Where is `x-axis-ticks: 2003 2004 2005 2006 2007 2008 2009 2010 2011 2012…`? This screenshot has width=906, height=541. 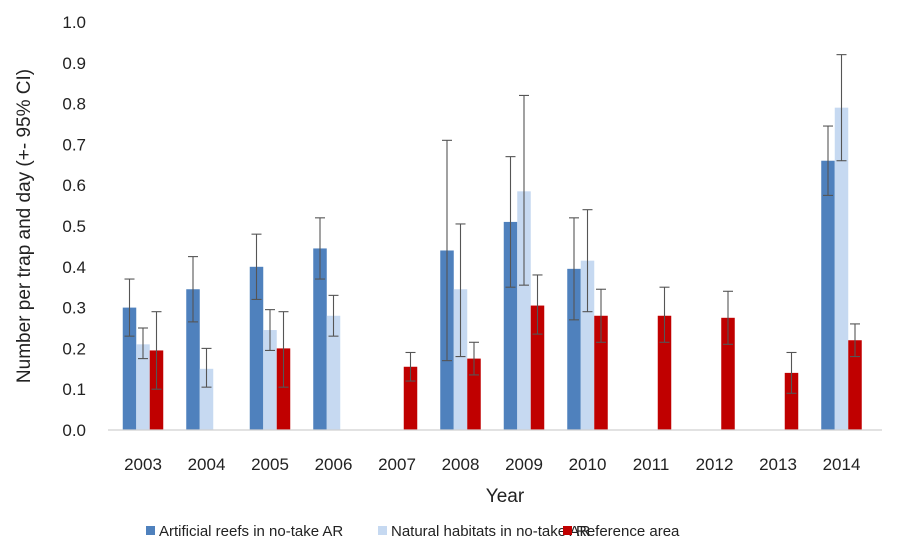
x-axis-ticks: 2003 2004 2005 2006 2007 2008 2009 2010 2011 2012… is located at coordinates (492, 464).